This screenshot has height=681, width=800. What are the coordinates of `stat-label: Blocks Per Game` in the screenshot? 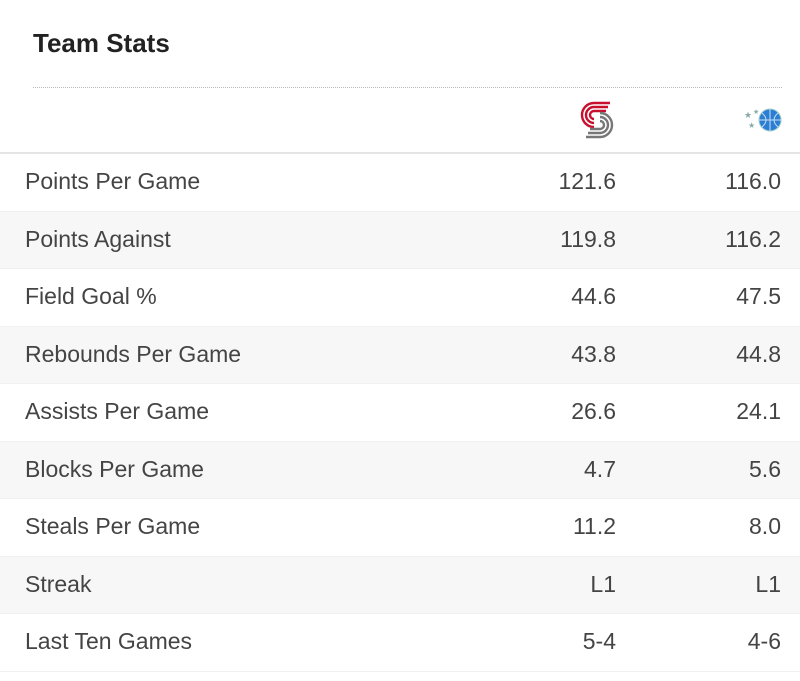 It's located at (114, 468).